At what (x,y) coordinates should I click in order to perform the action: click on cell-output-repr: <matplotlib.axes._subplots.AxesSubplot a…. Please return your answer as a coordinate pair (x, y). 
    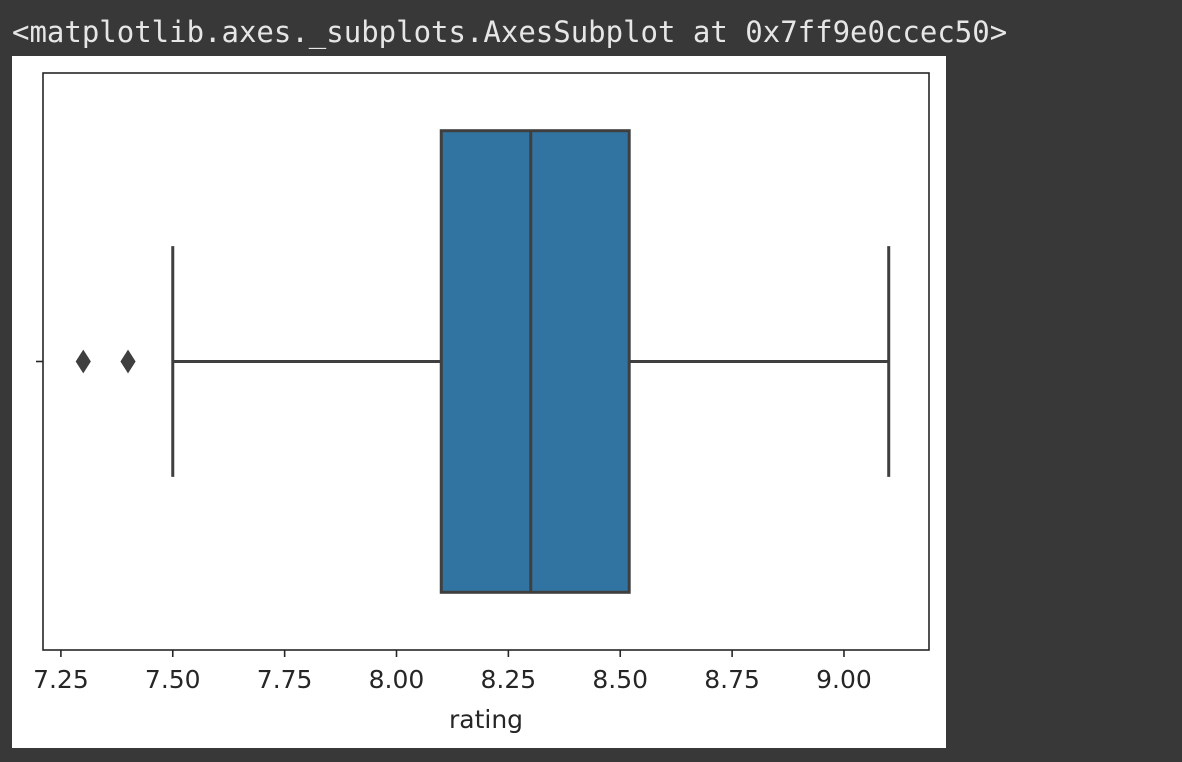
    Looking at the image, I should click on (510, 32).